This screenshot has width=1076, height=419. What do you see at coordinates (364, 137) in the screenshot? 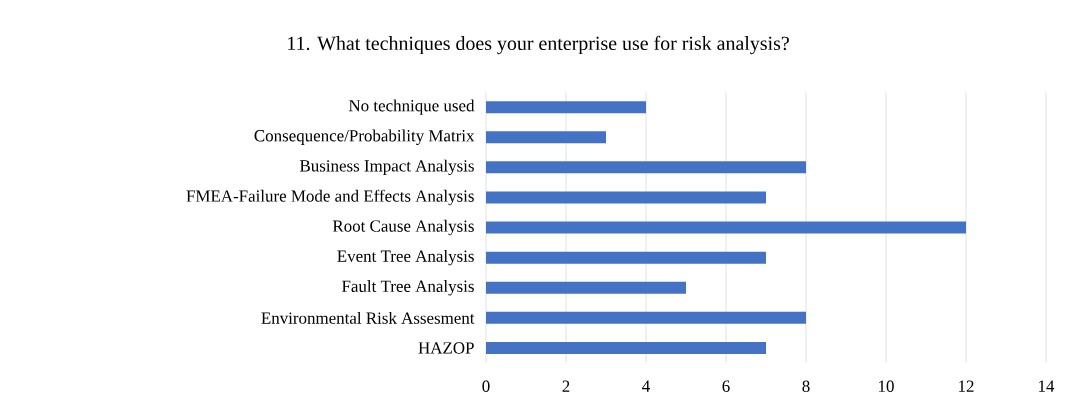
I see `y-tick-label: Consequence/Probability Matrix` at bounding box center [364, 137].